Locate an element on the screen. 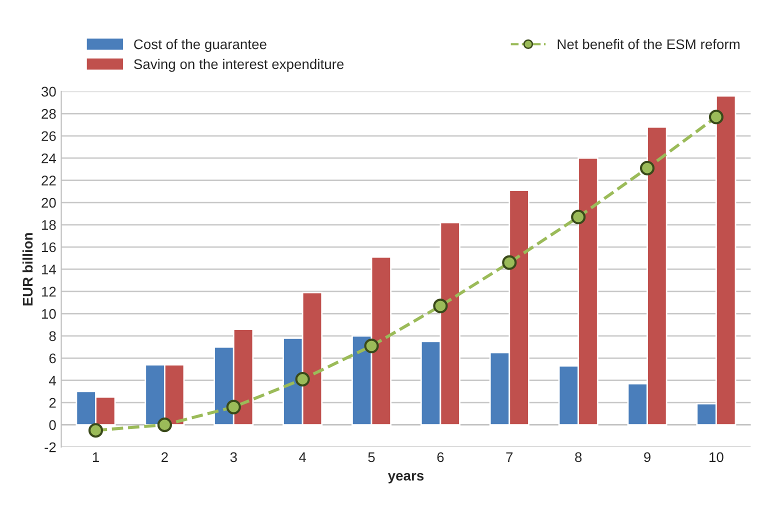 Image resolution: width=766 pixels, height=508 pixels. y-tick-label: 8 is located at coordinates (52, 336).